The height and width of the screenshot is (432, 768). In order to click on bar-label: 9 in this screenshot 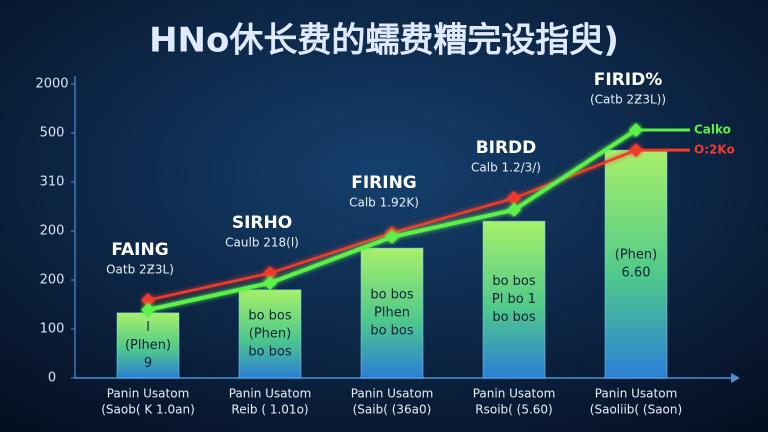, I will do `click(148, 363)`.